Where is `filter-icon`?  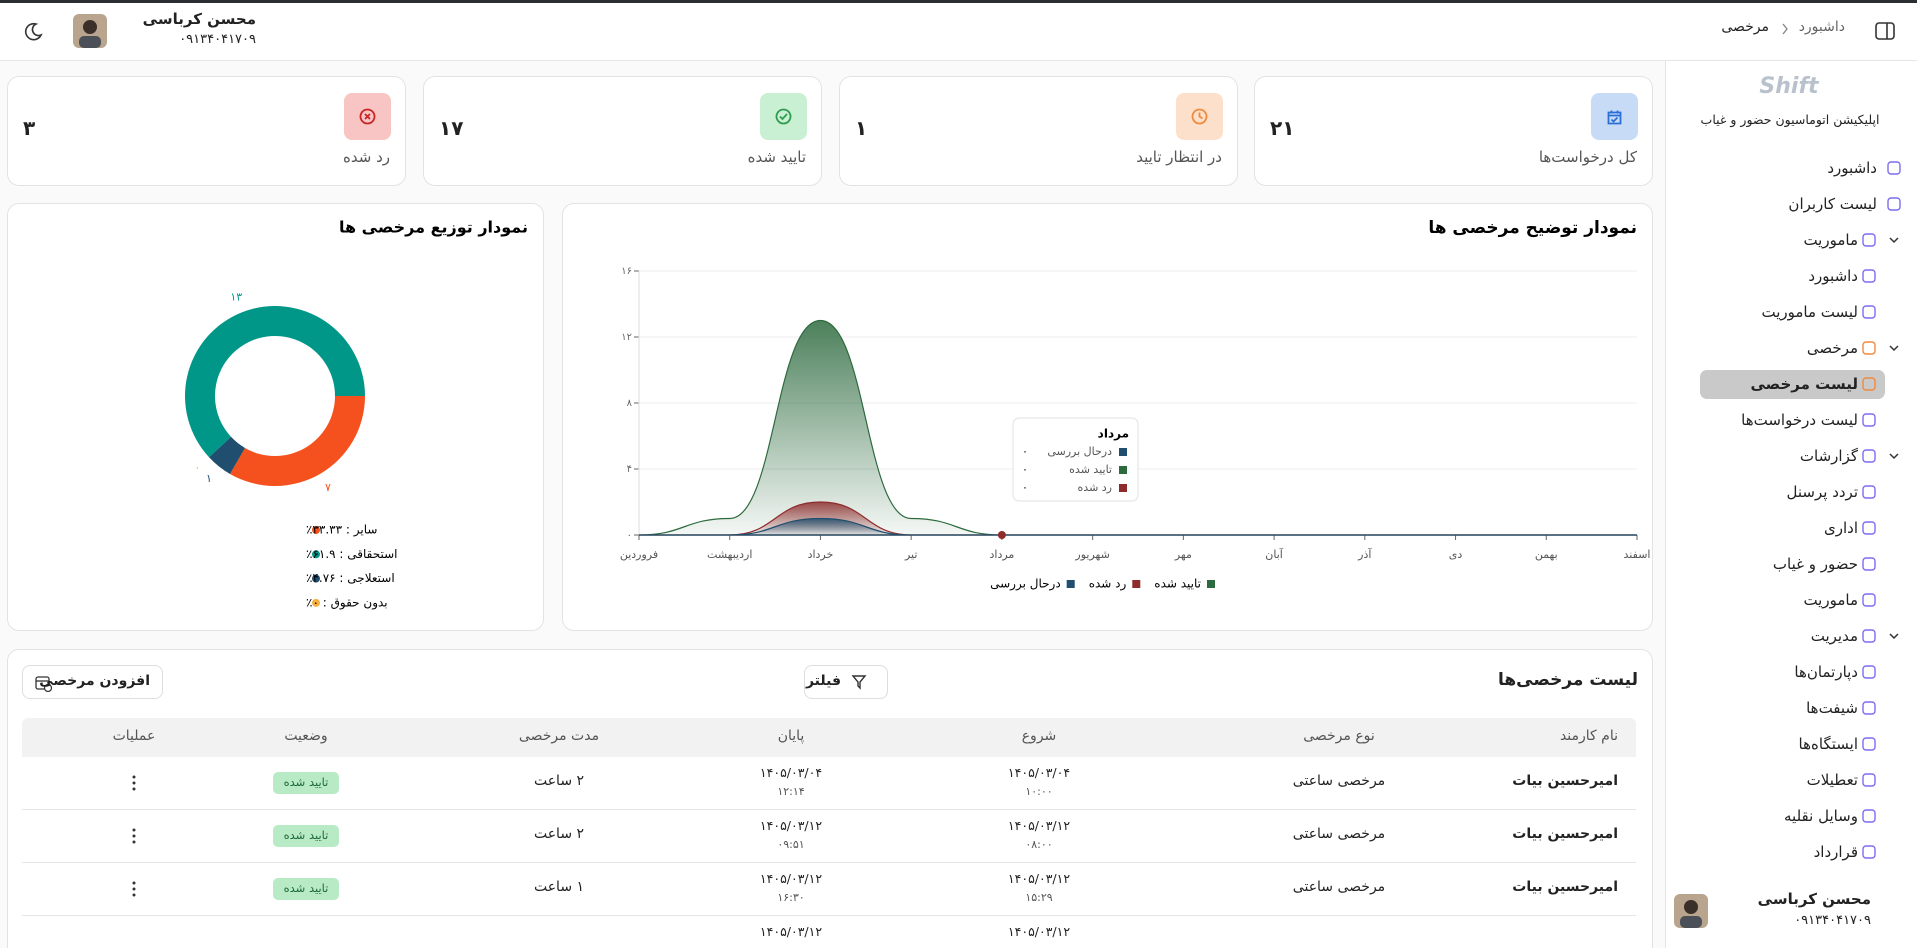
filter-icon is located at coordinates (859, 682).